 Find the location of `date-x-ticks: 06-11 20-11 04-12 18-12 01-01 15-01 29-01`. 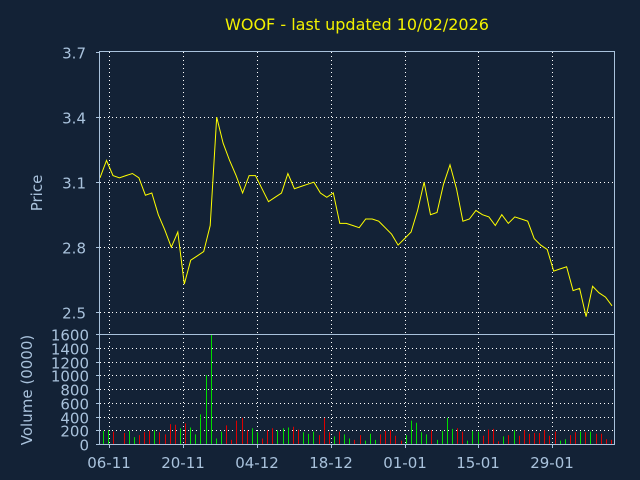

date-x-ticks: 06-11 20-11 04-12 18-12 01-01 15-01 29-01 is located at coordinates (330, 458).